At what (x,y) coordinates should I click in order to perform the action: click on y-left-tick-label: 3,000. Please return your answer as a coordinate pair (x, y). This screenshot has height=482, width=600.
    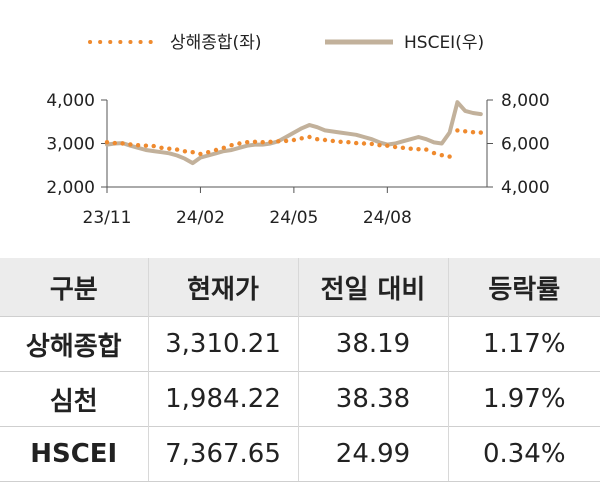
    Looking at the image, I should click on (70, 145).